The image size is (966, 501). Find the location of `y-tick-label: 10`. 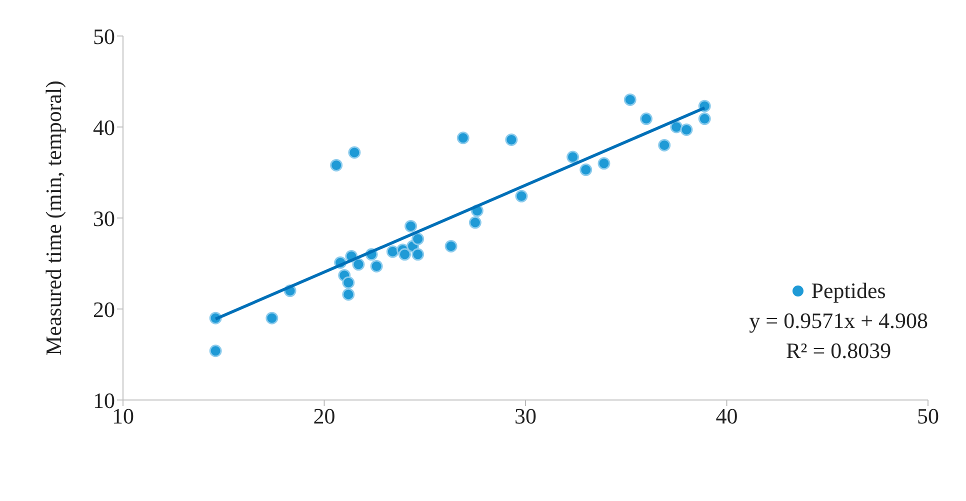

y-tick-label: 10 is located at coordinates (104, 400).